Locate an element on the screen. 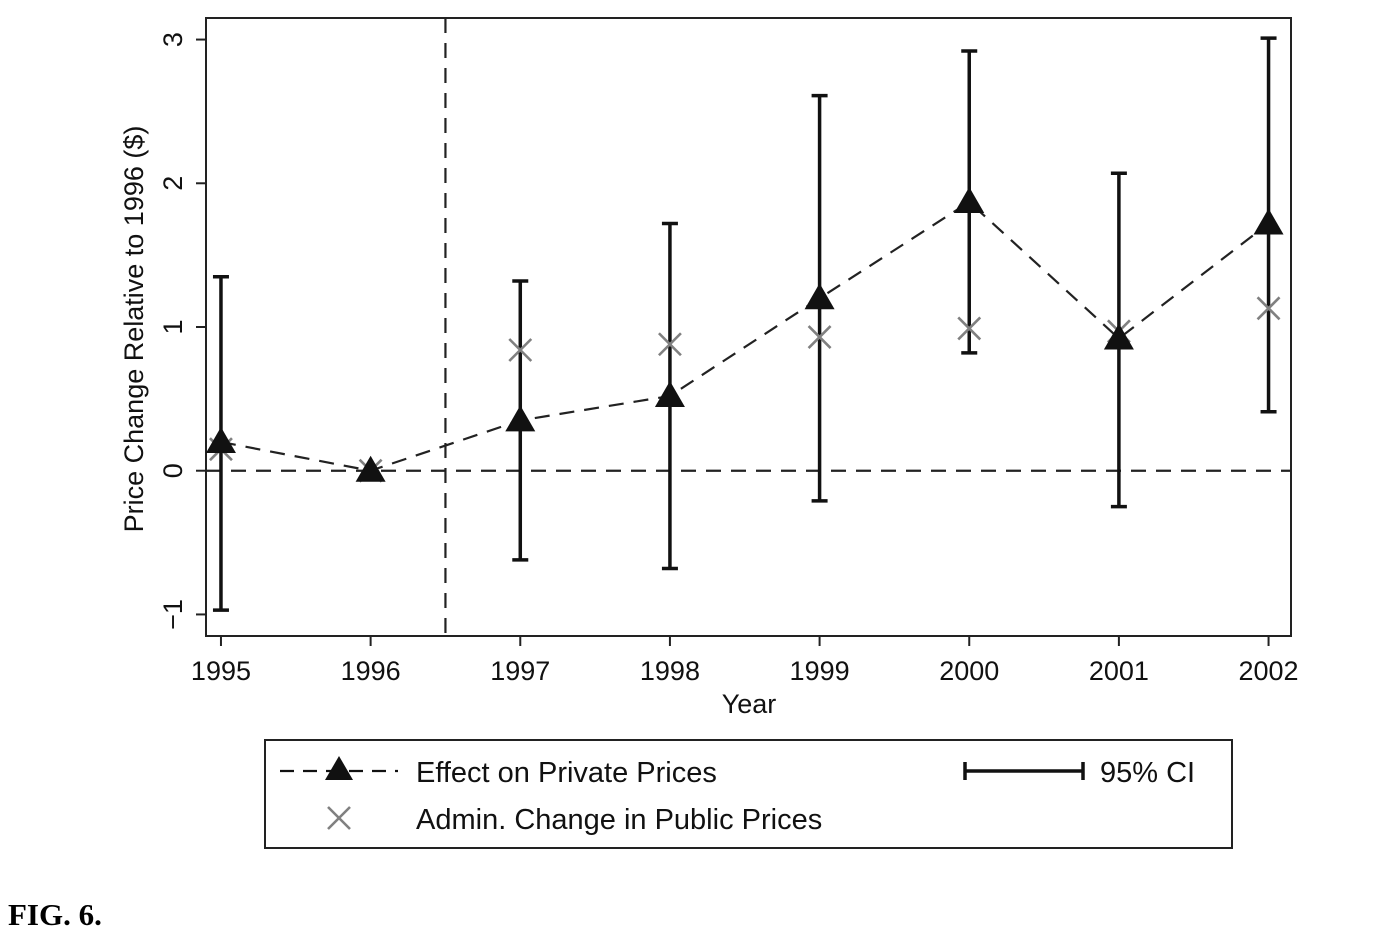  y-tick-label: 0 is located at coordinates (173, 470).